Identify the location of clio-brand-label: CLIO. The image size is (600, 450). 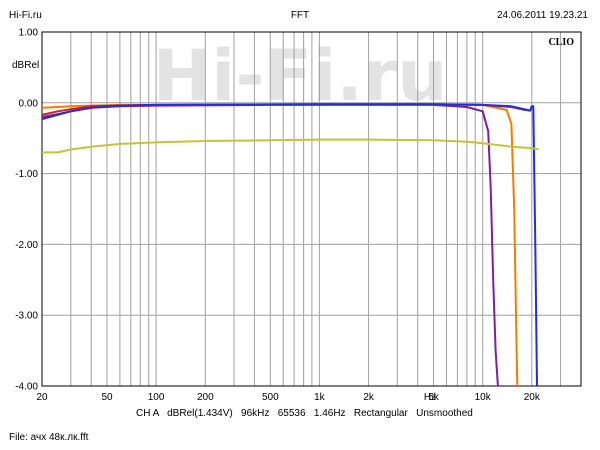
(561, 42).